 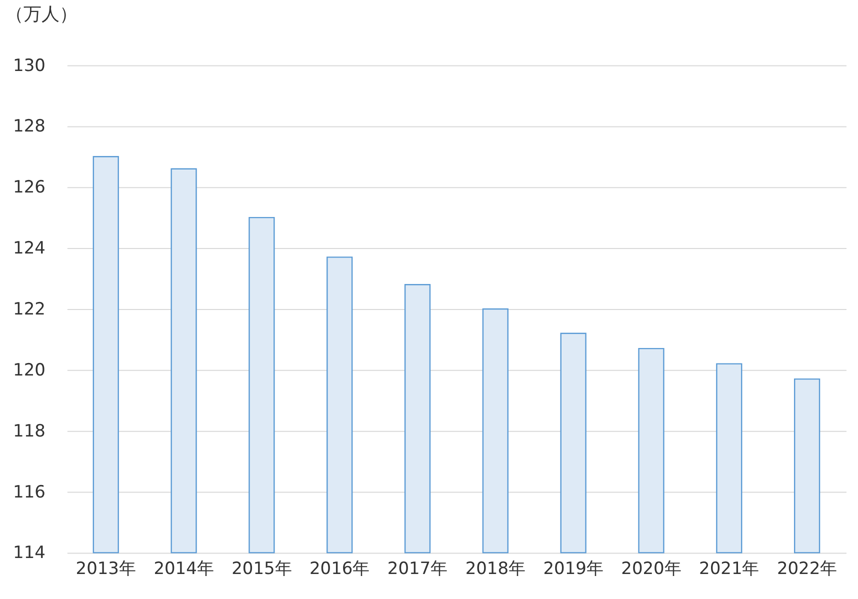 What do you see at coordinates (29, 431) in the screenshot?
I see `y-tick-label: 118` at bounding box center [29, 431].